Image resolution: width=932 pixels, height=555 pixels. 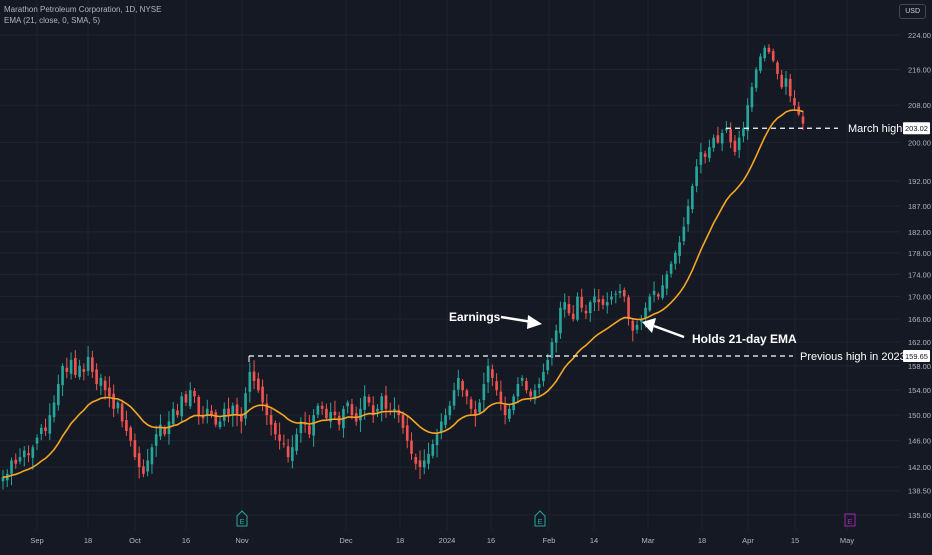 I want to click on y-tick-label: 208.00, so click(x=919, y=105).